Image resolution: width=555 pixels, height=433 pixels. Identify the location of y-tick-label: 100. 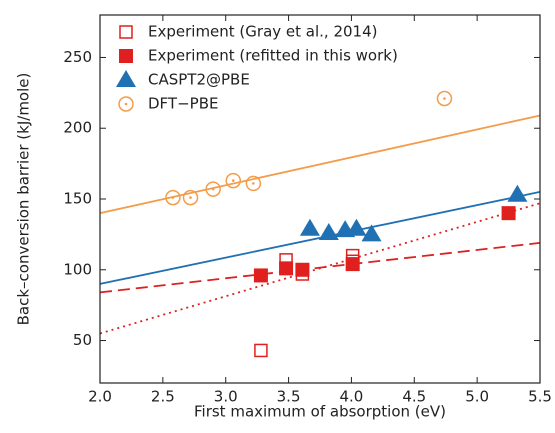
(77, 269).